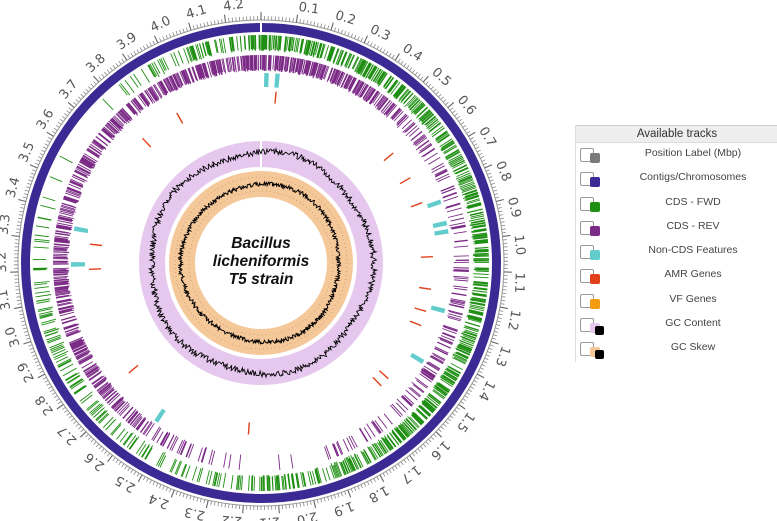 This screenshot has width=777, height=521. Describe the element at coordinates (693, 153) in the screenshot. I see `legend-label: Position Label (Mbp)` at that location.